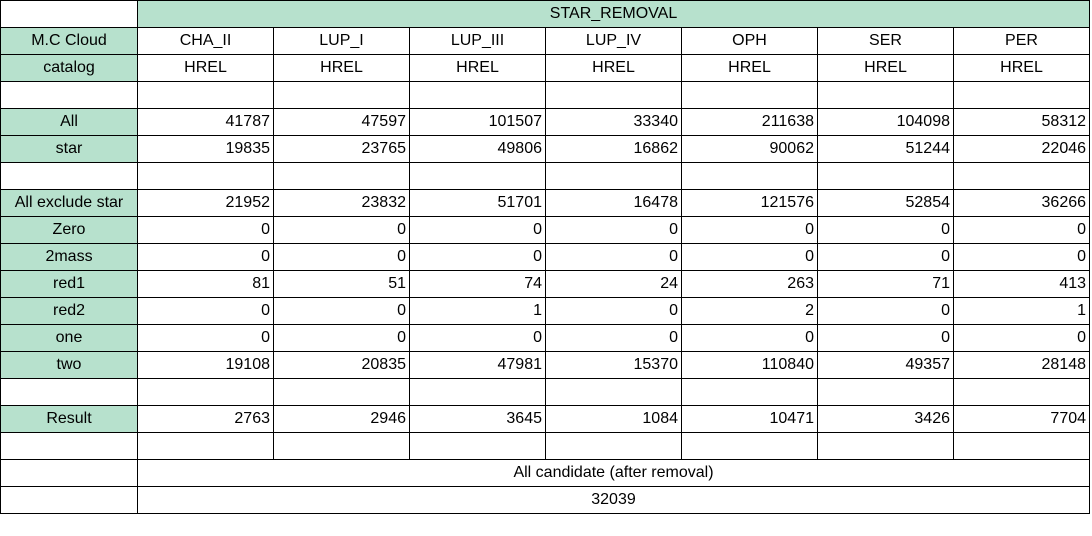 The height and width of the screenshot is (536, 1092). Describe the element at coordinates (749, 419) in the screenshot. I see `data-cell: 10471` at that location.